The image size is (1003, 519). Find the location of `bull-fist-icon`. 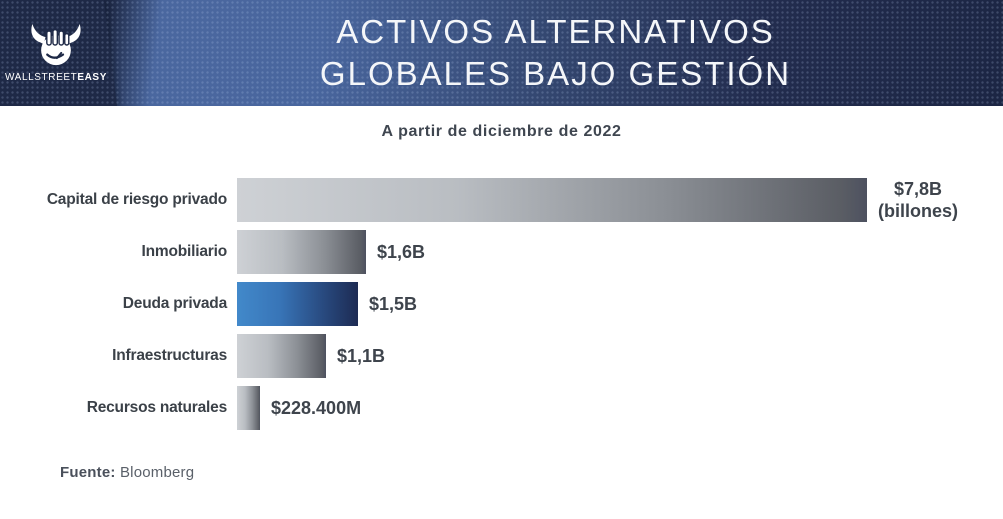

bull-fist-icon is located at coordinates (56, 45).